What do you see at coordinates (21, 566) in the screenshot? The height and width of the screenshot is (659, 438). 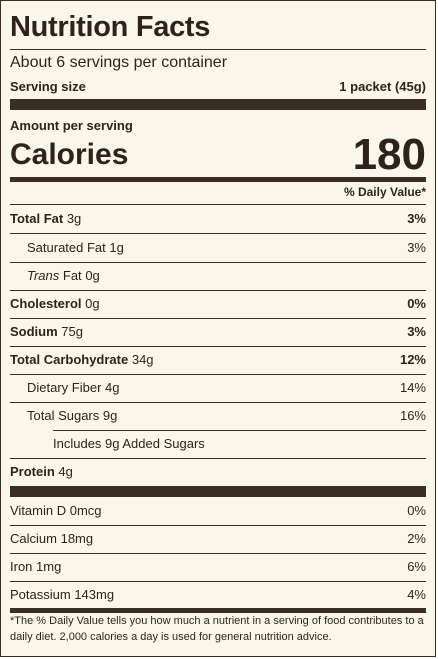 I see `vitamin-name: Iron` at bounding box center [21, 566].